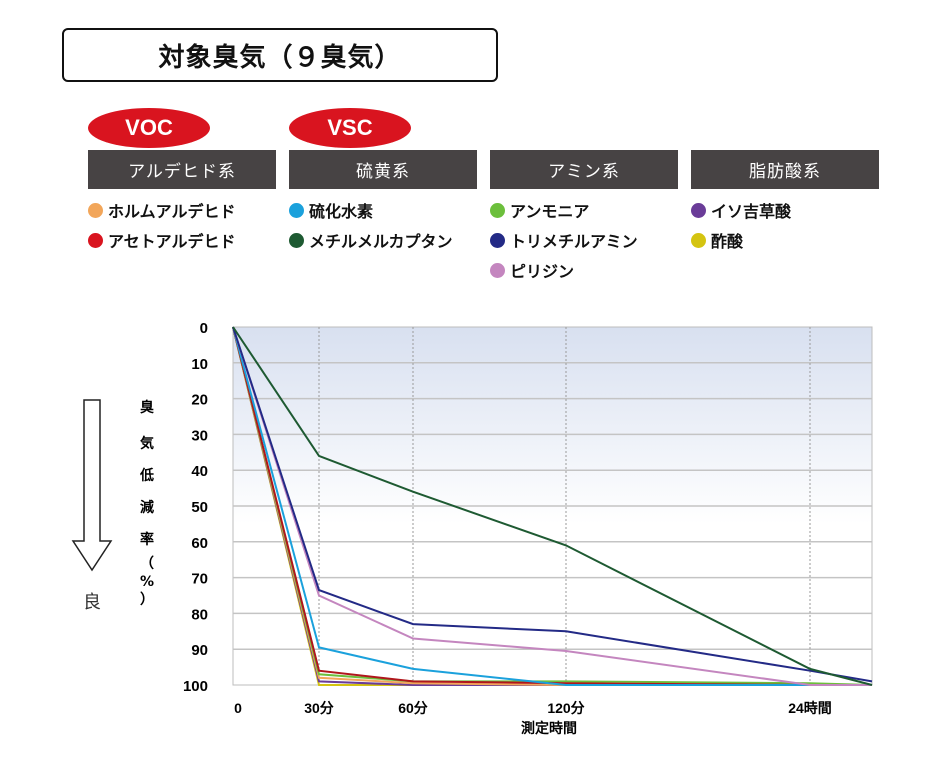 The height and width of the screenshot is (777, 940). I want to click on legend-item: イソ吉草酸, so click(785, 210).